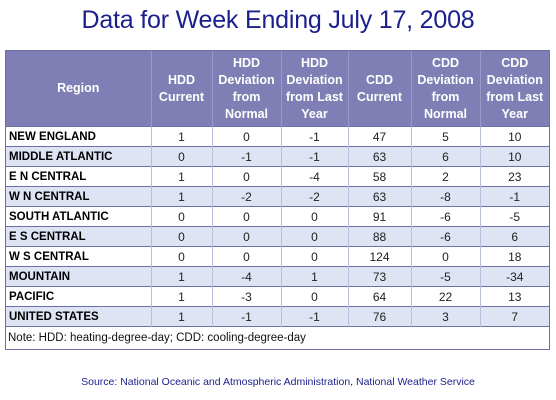  Describe the element at coordinates (79, 316) in the screenshot. I see `region-cell: UNITED STATES` at that location.